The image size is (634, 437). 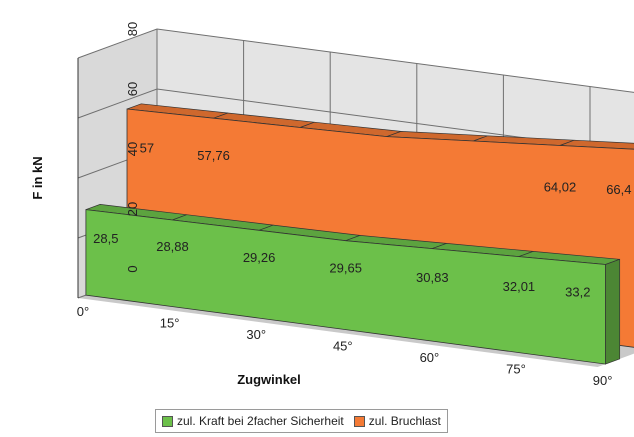 I want to click on legend-item-kraft: zul. Kraft bei 2facher Sicherheit, so click(x=253, y=421).